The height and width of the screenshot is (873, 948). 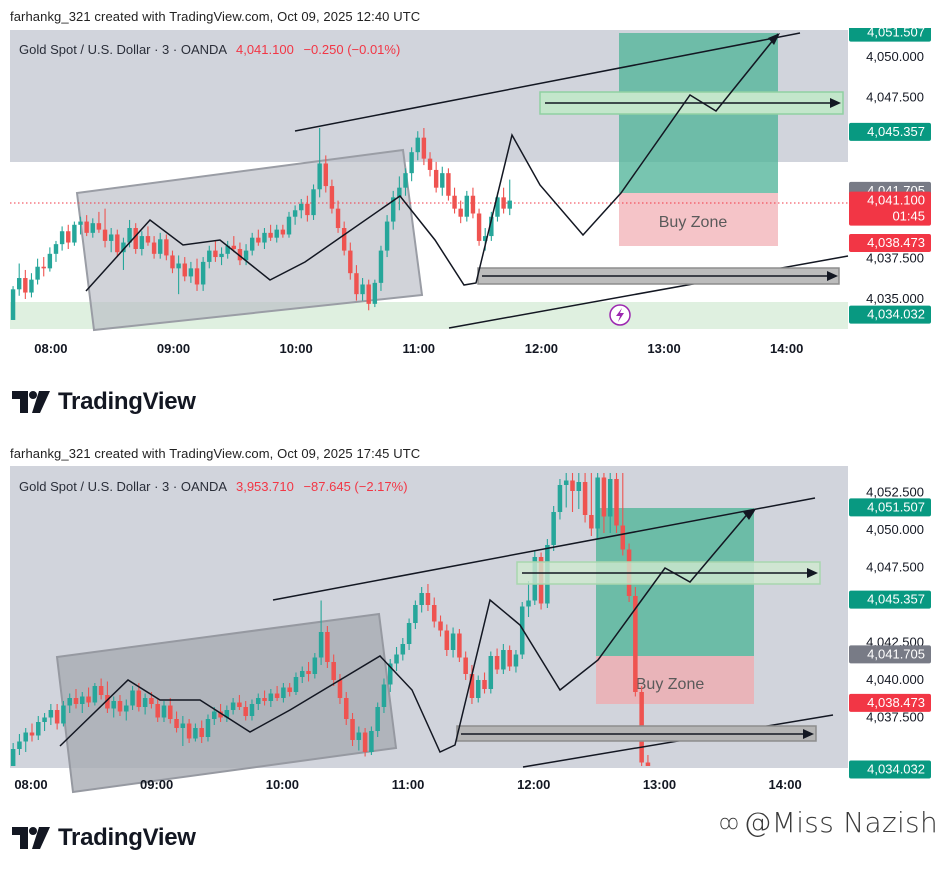 What do you see at coordinates (895, 258) in the screenshot?
I see `price-tick: 4,037.500` at bounding box center [895, 258].